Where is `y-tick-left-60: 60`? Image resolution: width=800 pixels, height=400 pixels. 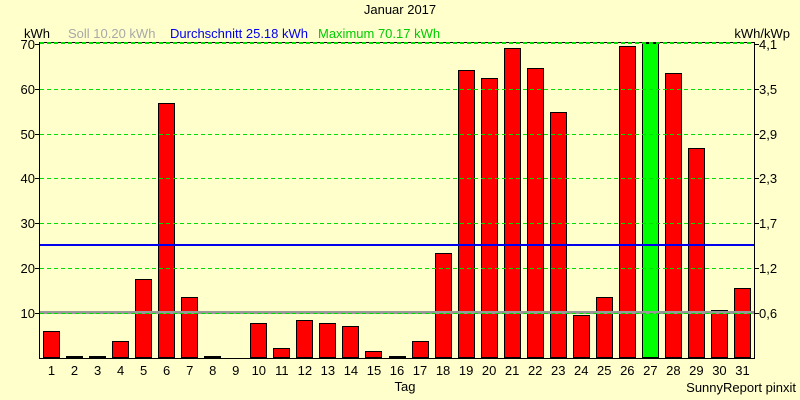 y-tick-left-60: 60 is located at coordinates (27, 89).